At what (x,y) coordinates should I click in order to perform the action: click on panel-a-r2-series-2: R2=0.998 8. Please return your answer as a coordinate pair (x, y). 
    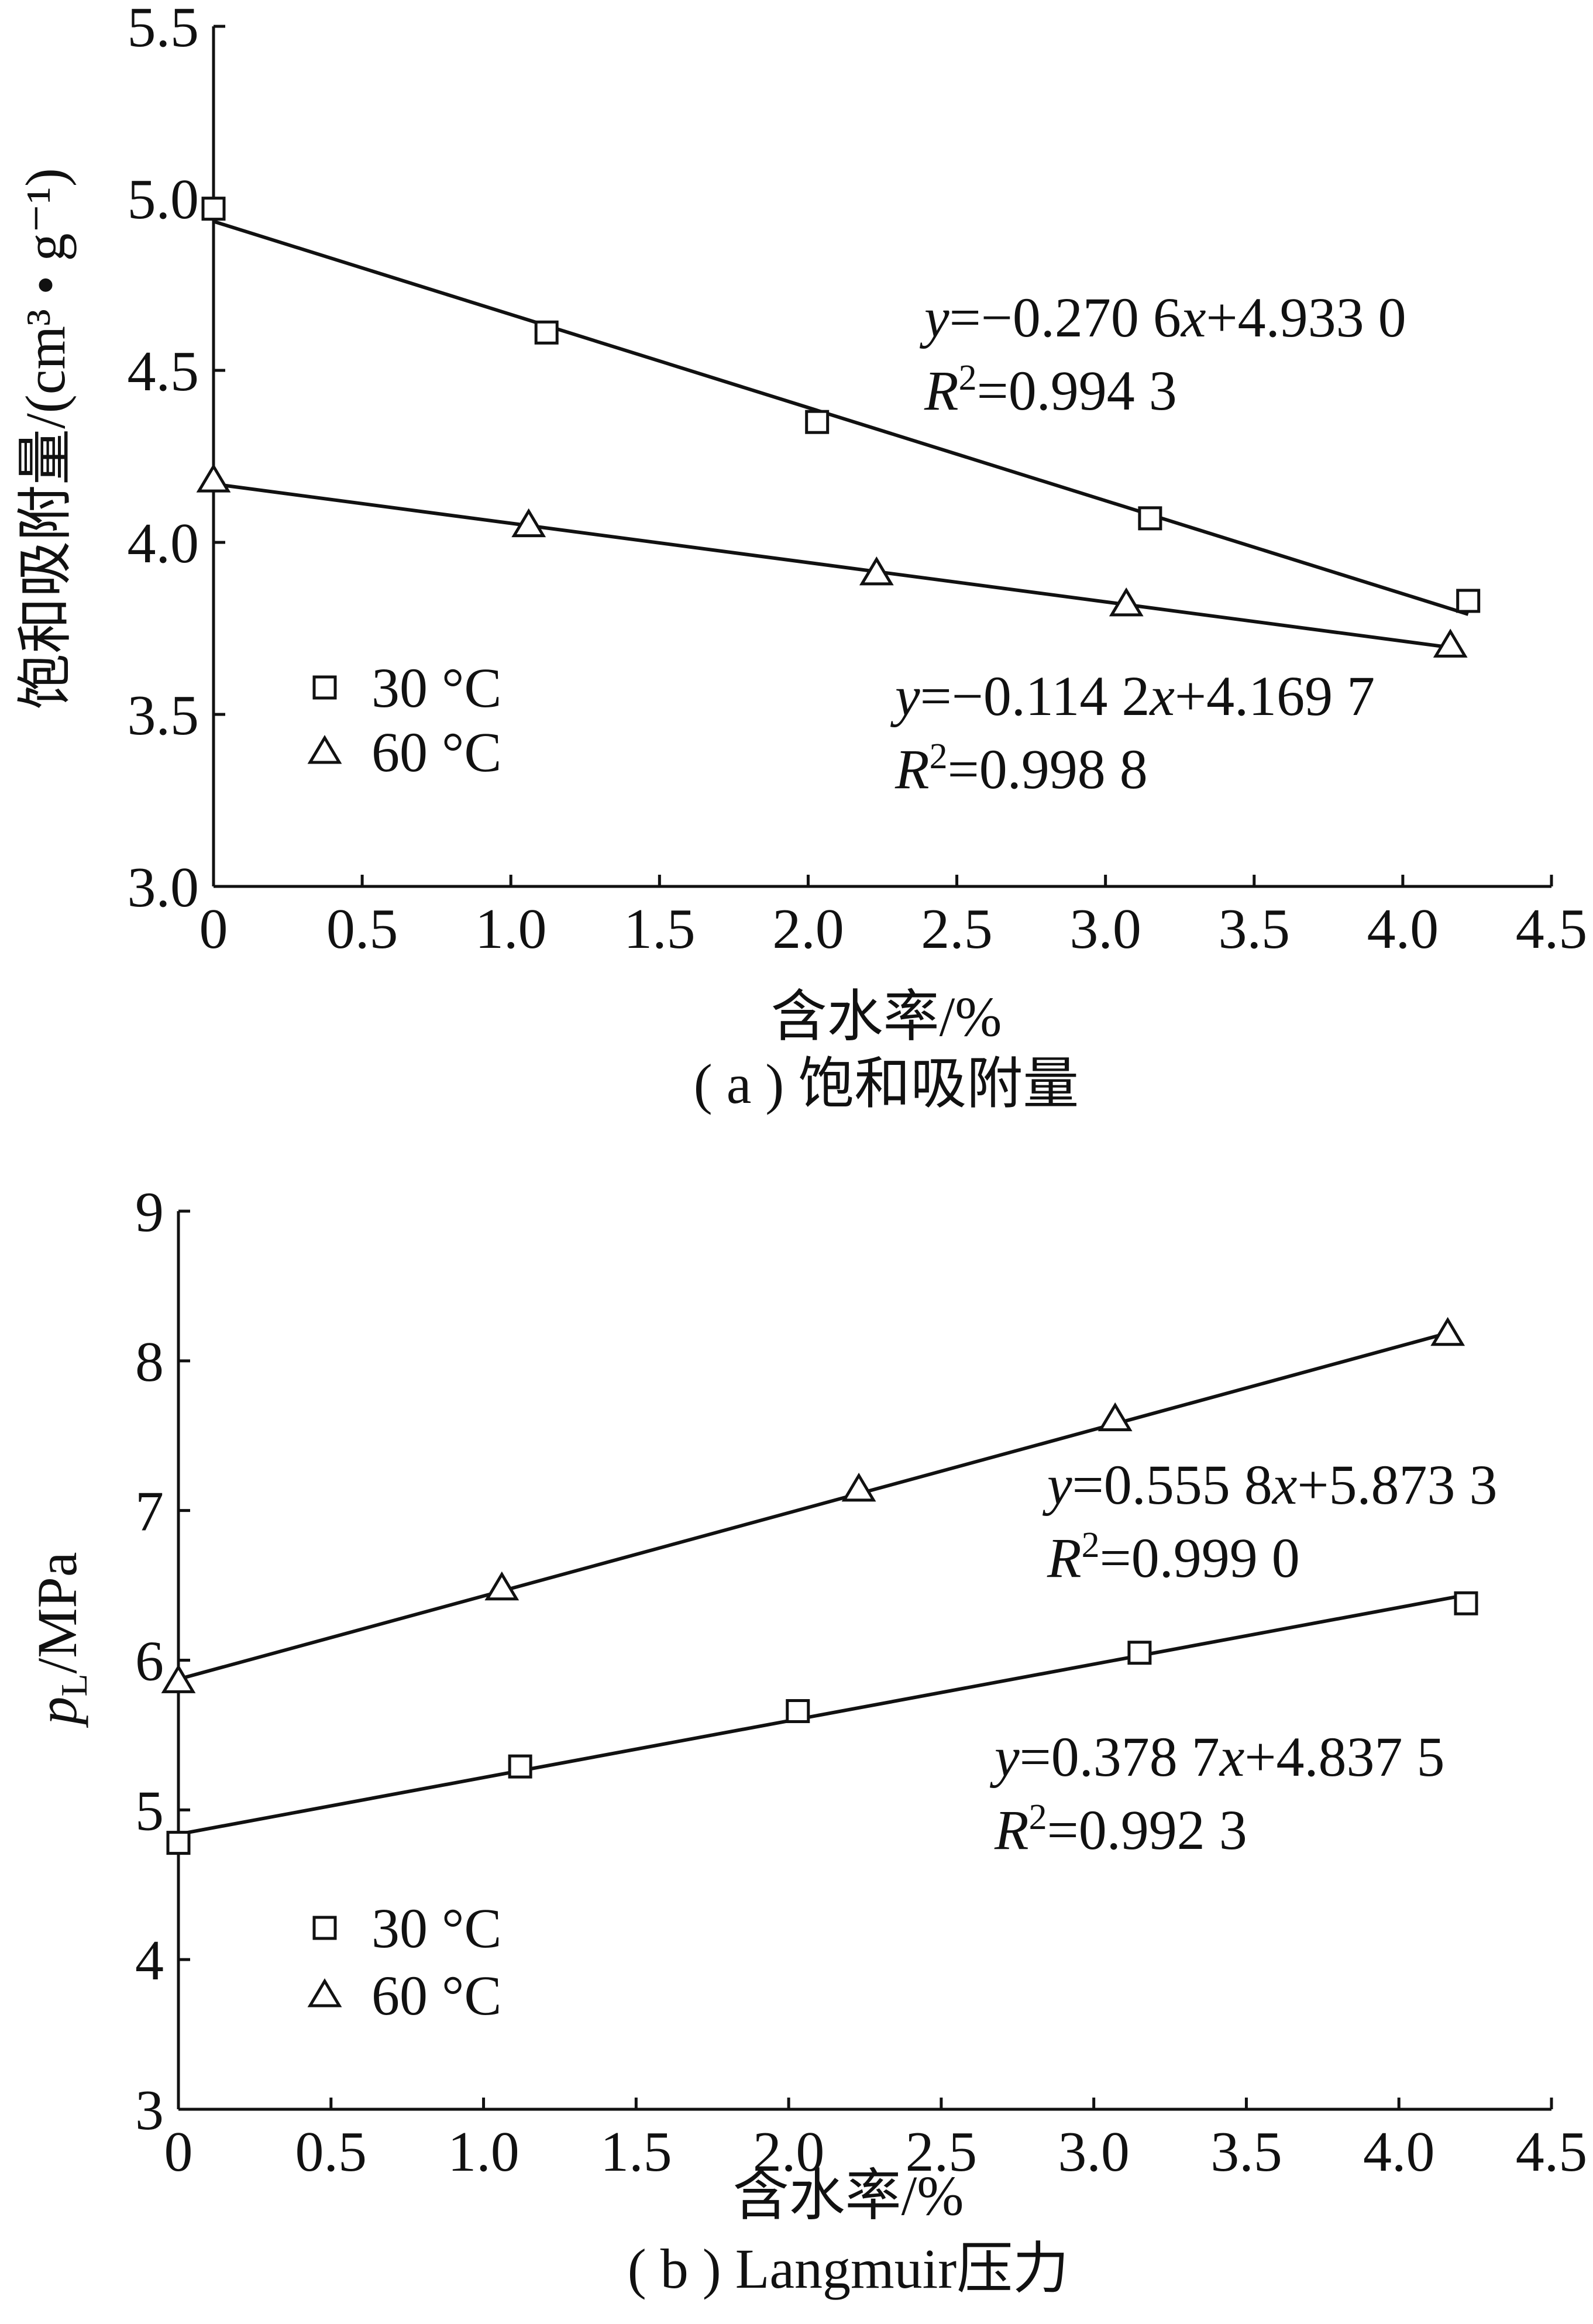
    Looking at the image, I should click on (1021, 768).